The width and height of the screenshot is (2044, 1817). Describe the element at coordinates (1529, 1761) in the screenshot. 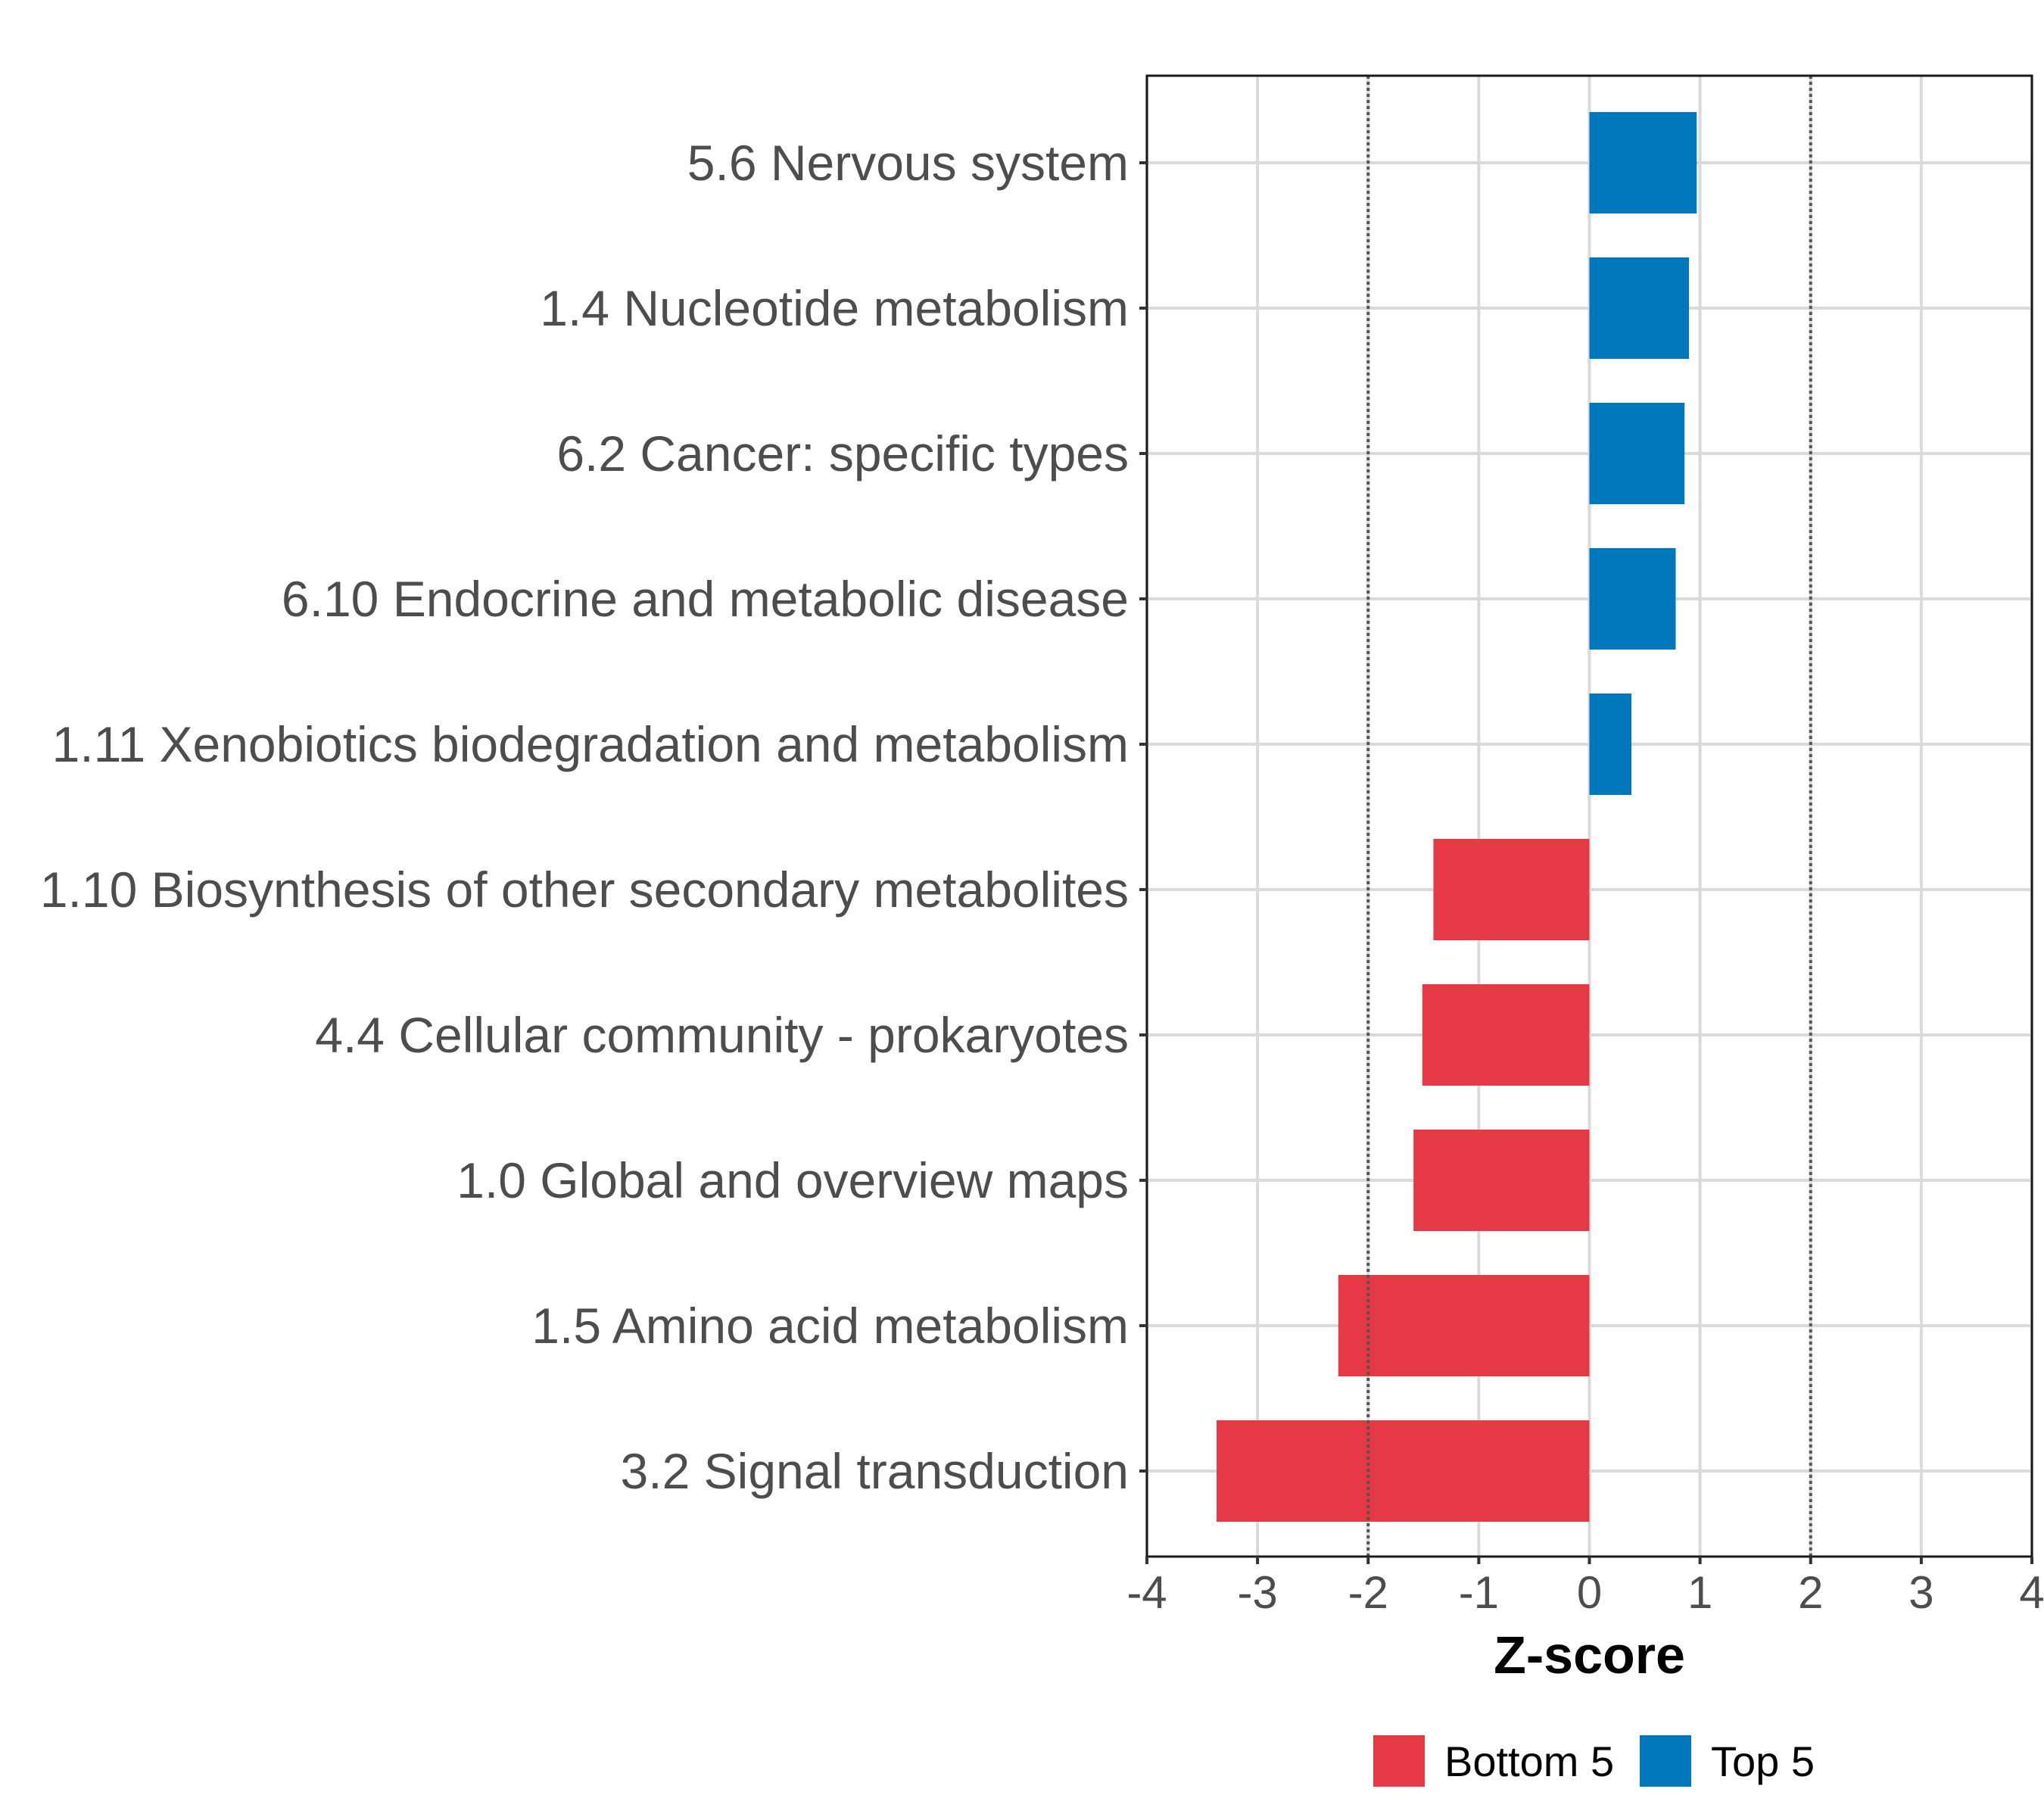

I see `legend-label: Bottom 5` at that location.